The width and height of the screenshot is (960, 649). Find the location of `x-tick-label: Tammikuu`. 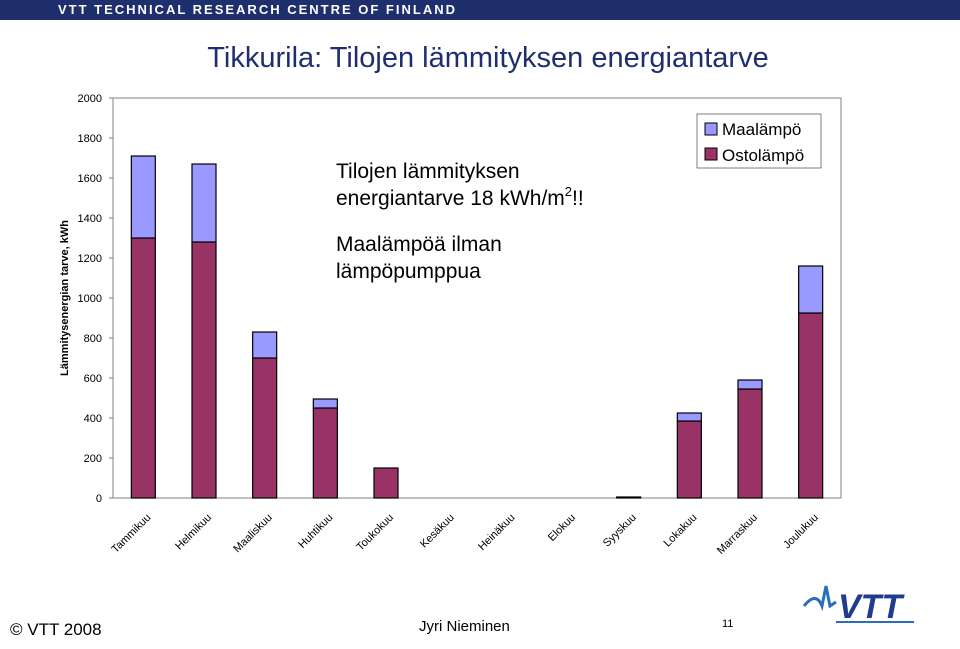

x-tick-label: Tammikuu is located at coordinates (132, 534).